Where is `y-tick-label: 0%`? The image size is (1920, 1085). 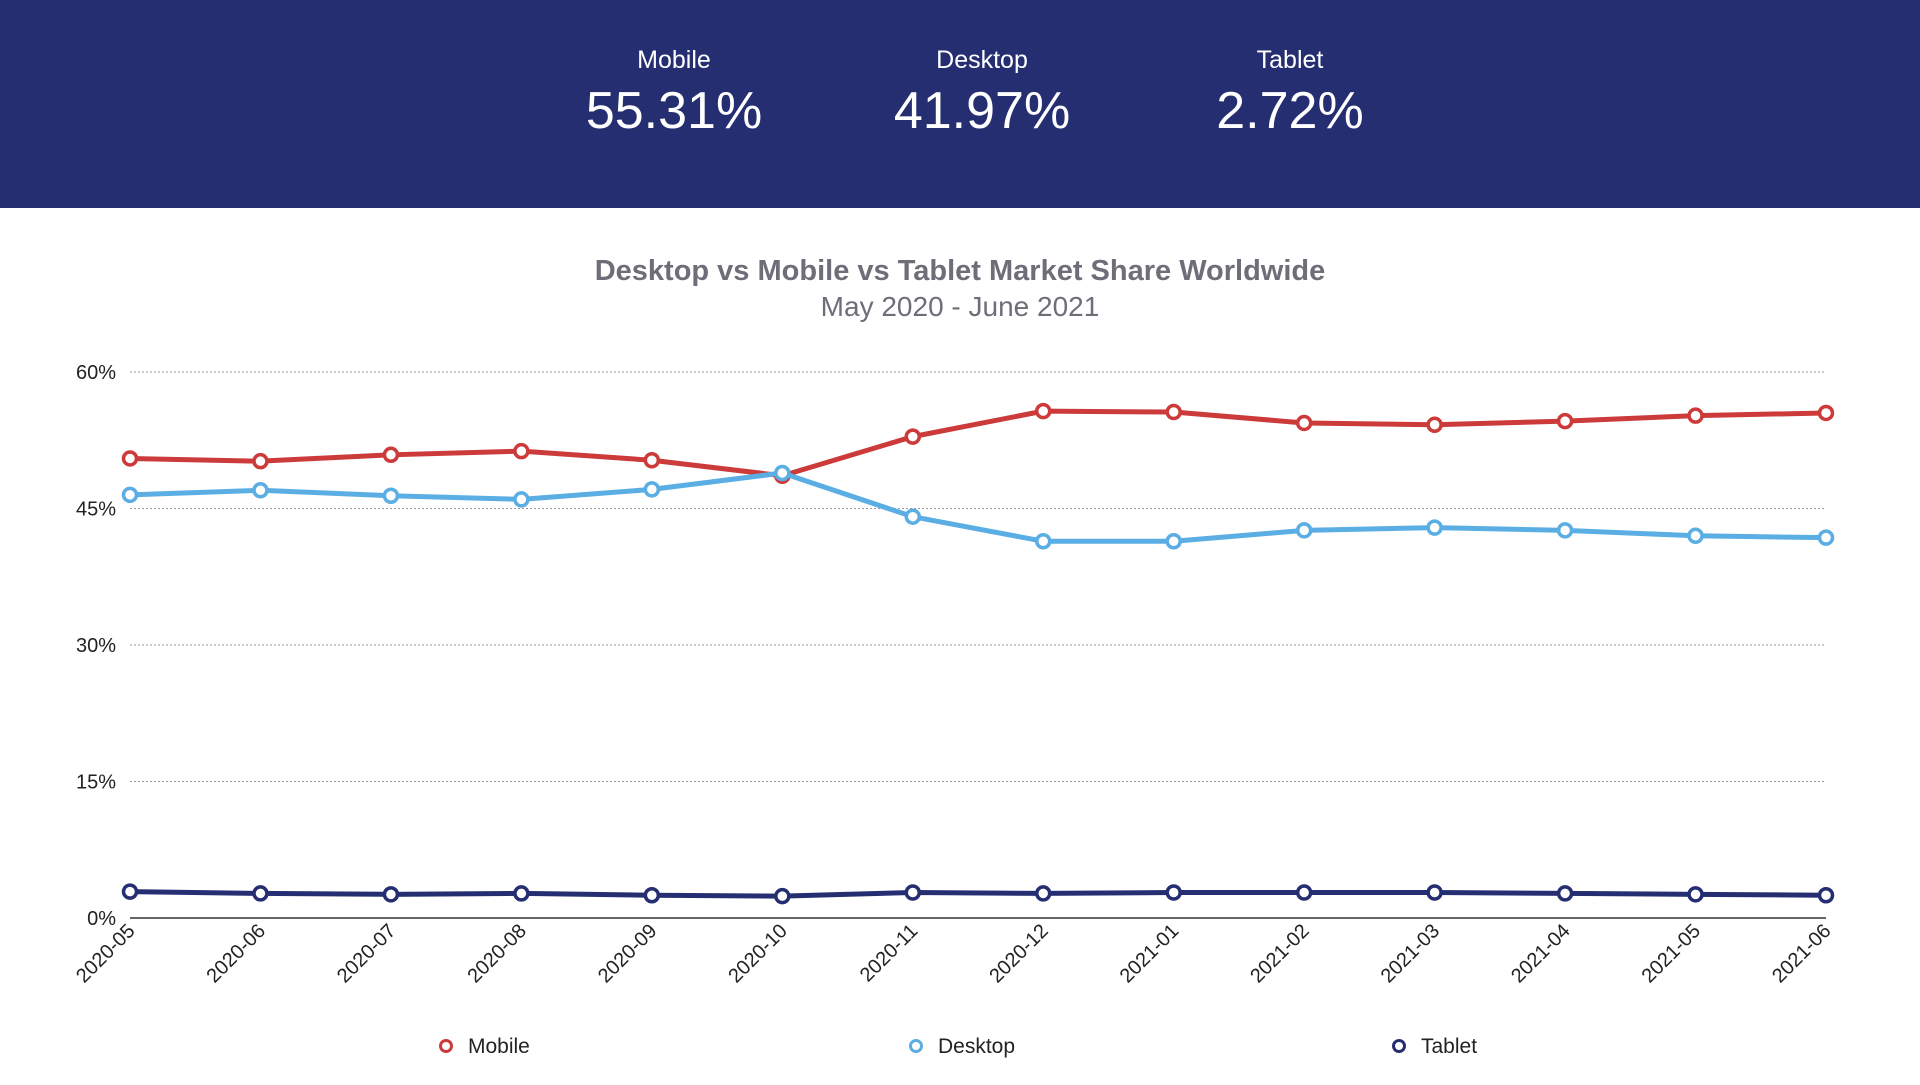 y-tick-label: 0% is located at coordinates (101, 919).